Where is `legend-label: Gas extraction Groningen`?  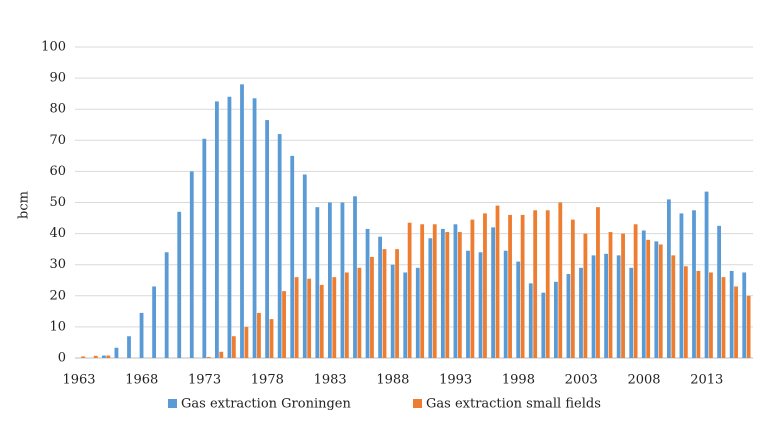
legend-label: Gas extraction Groningen is located at coordinates (266, 404).